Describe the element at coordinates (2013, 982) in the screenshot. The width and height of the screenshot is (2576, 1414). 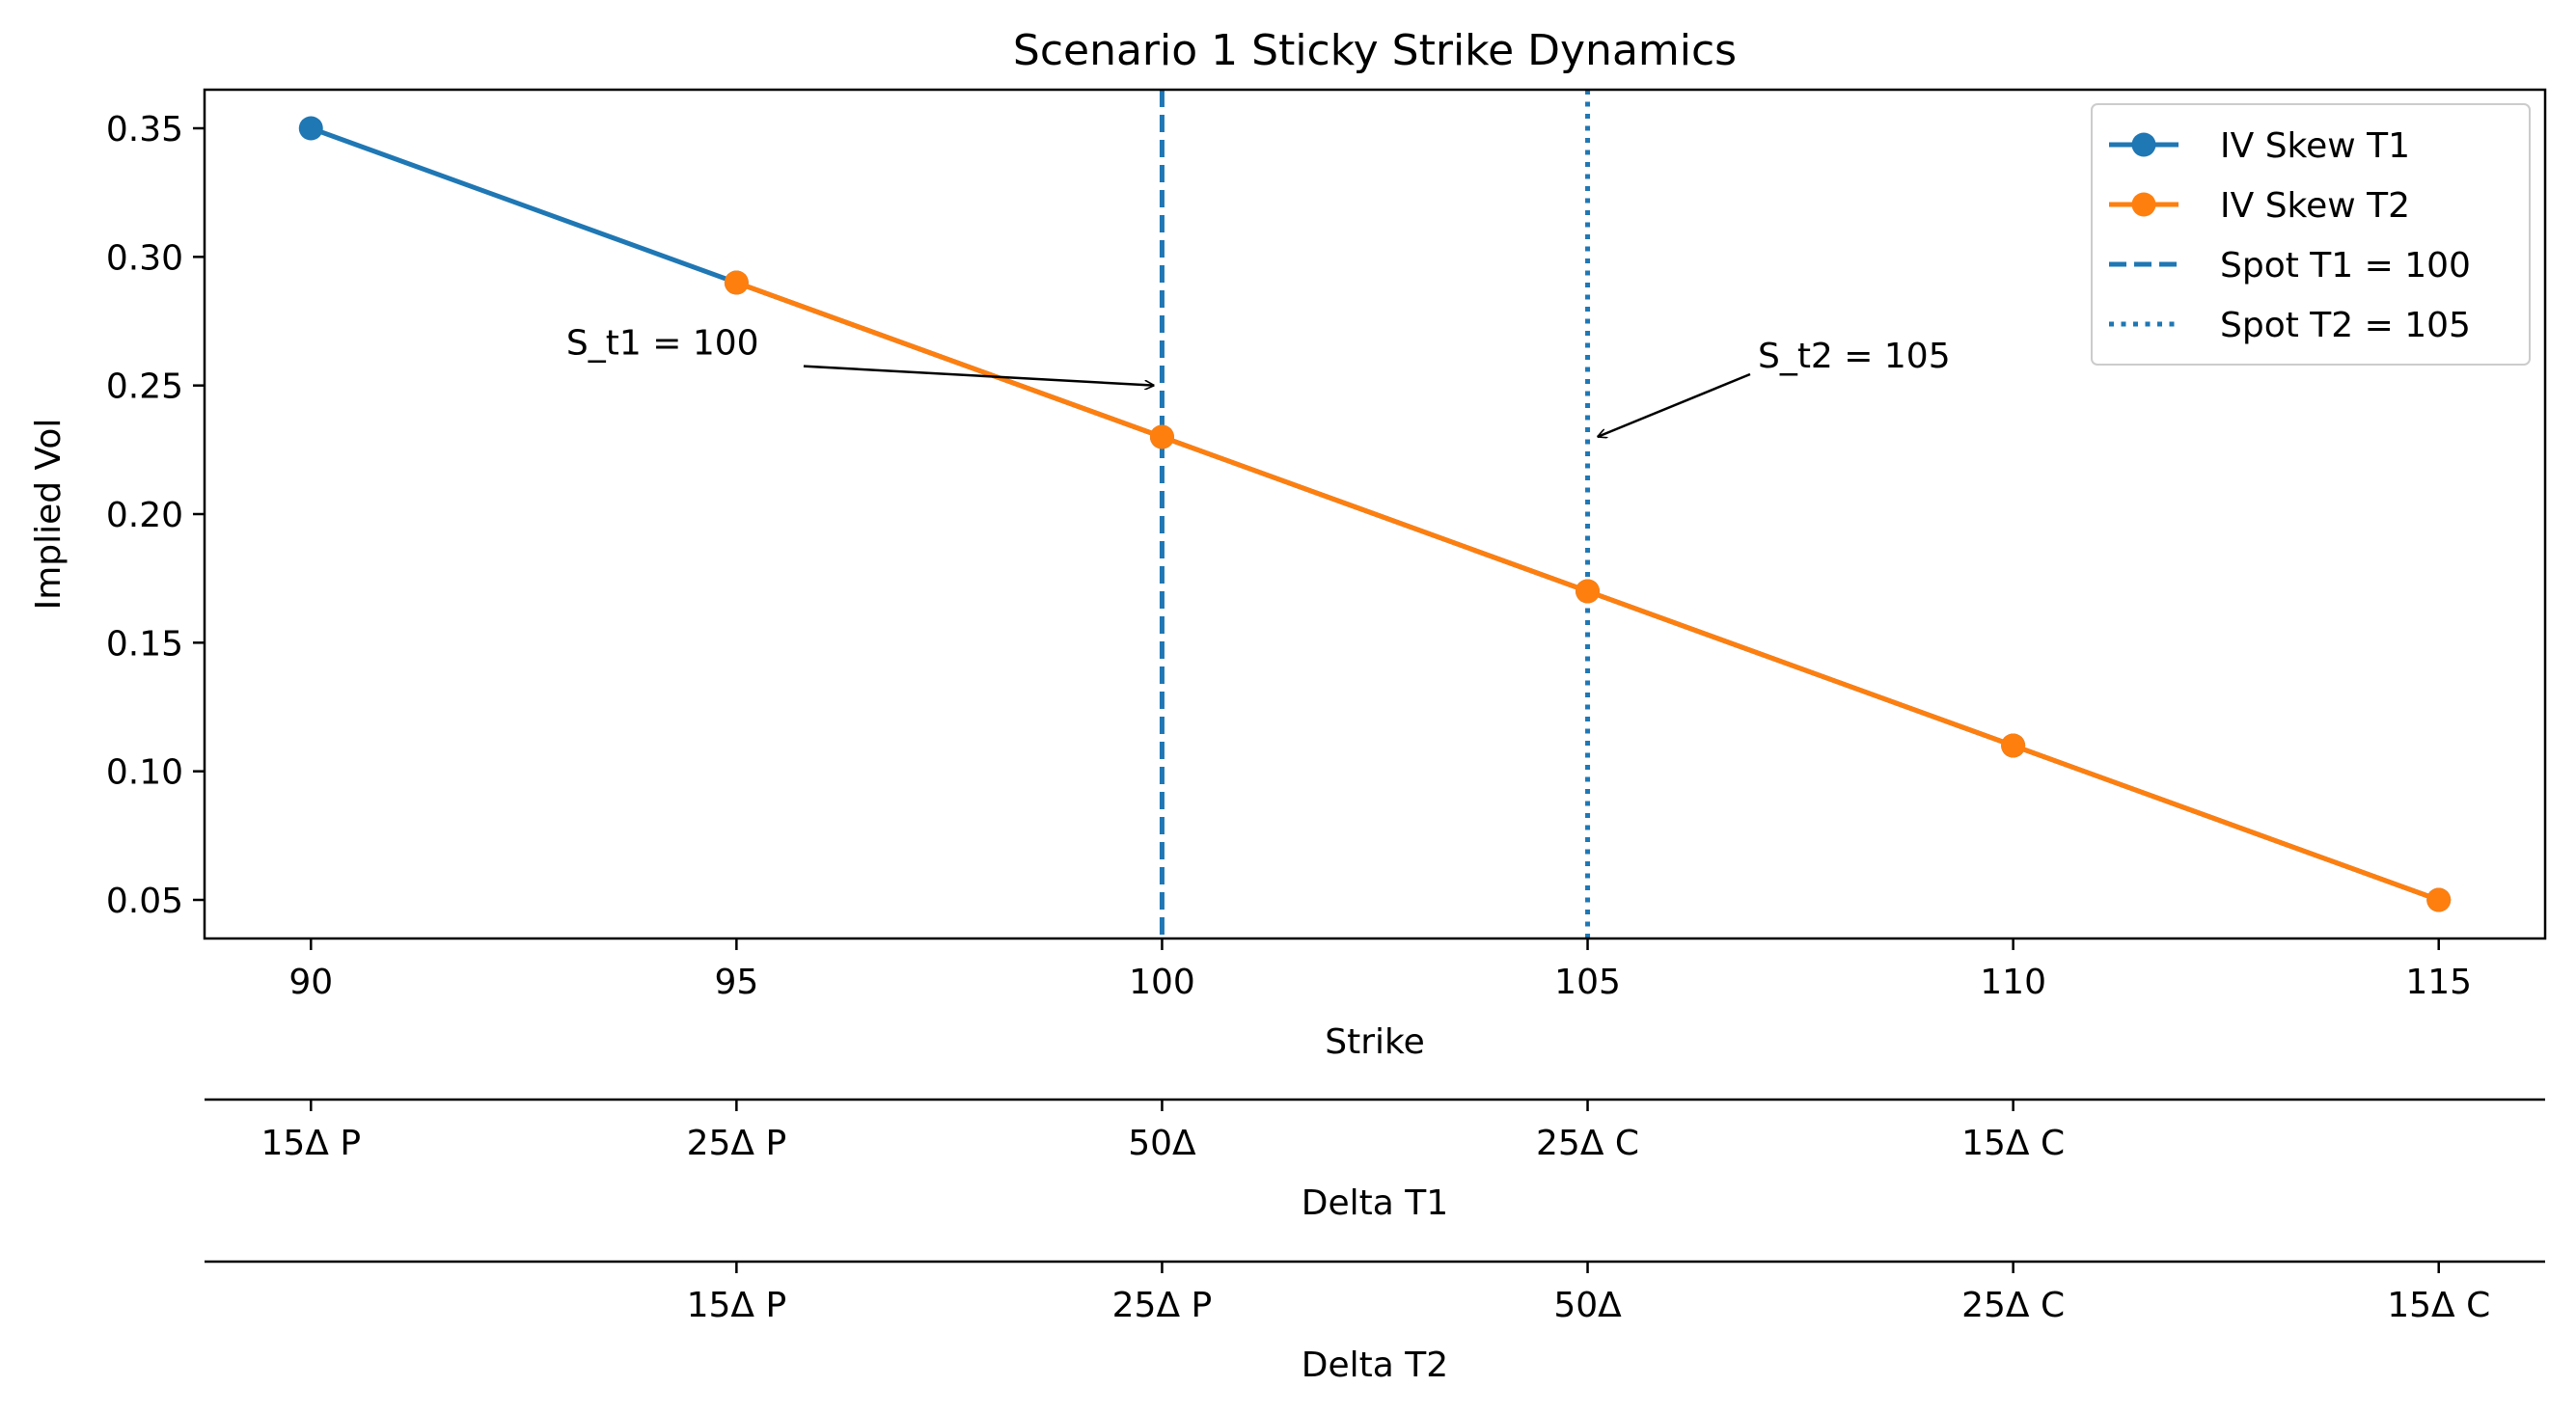
I see `x-tick-label: 110` at that location.